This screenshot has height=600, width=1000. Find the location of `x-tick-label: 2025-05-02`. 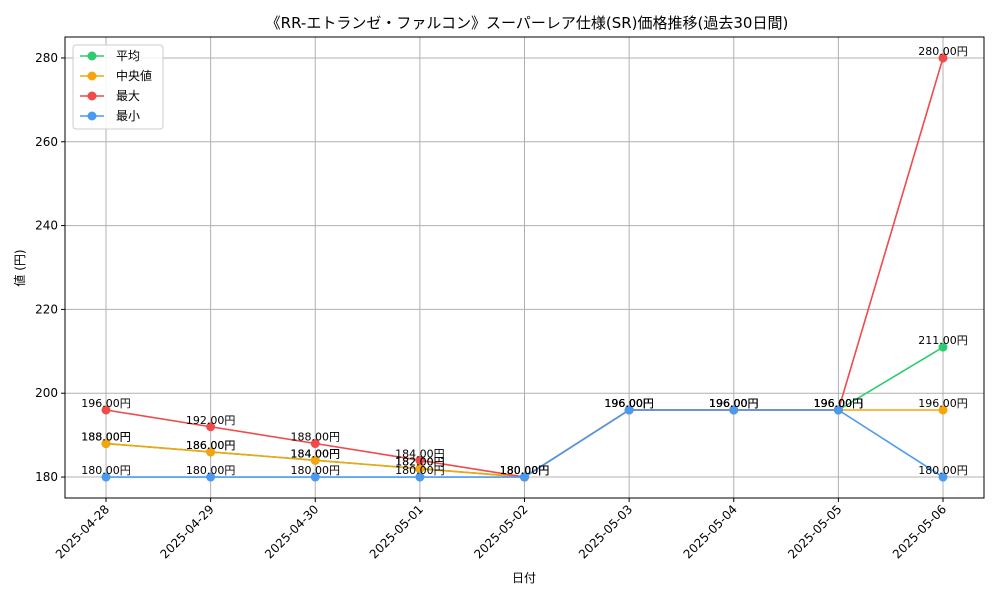

x-tick-label: 2025-05-02 is located at coordinates (500, 531).